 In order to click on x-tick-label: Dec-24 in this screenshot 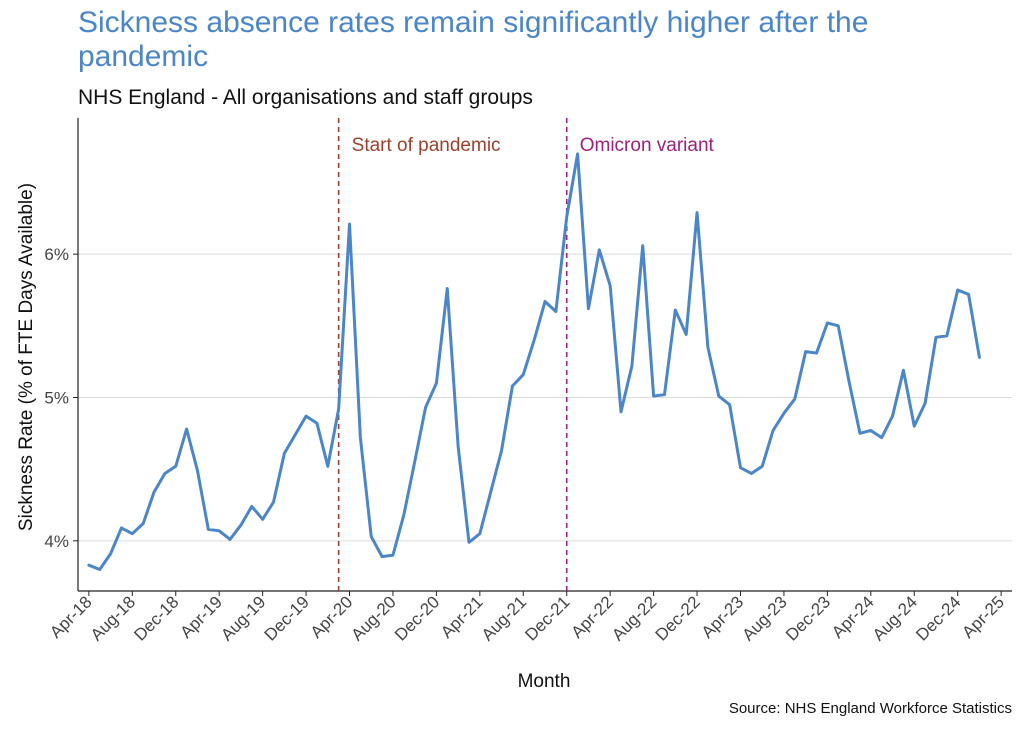, I will do `click(938, 618)`.